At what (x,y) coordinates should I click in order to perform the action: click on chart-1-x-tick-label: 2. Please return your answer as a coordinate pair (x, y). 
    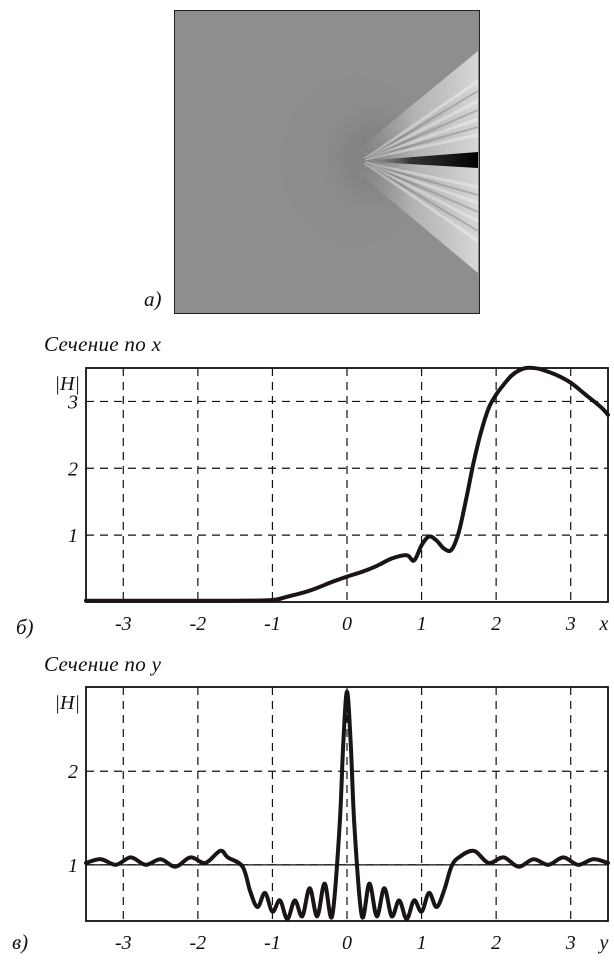
    Looking at the image, I should click on (496, 624).